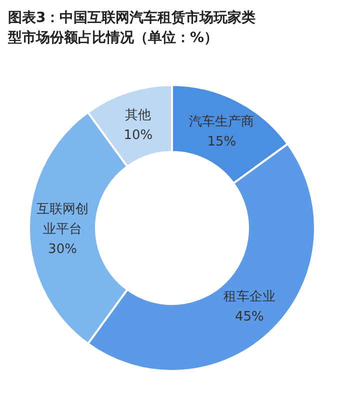  Describe the element at coordinates (138, 135) in the screenshot. I see `data-label: 10%` at that location.